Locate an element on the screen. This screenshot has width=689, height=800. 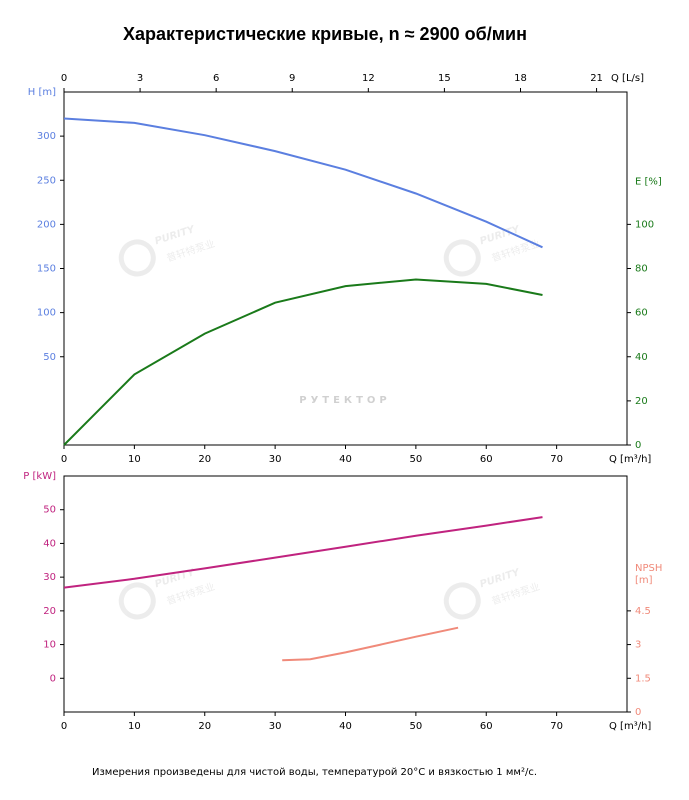
y-tick-label: 40 is located at coordinates (49, 543).